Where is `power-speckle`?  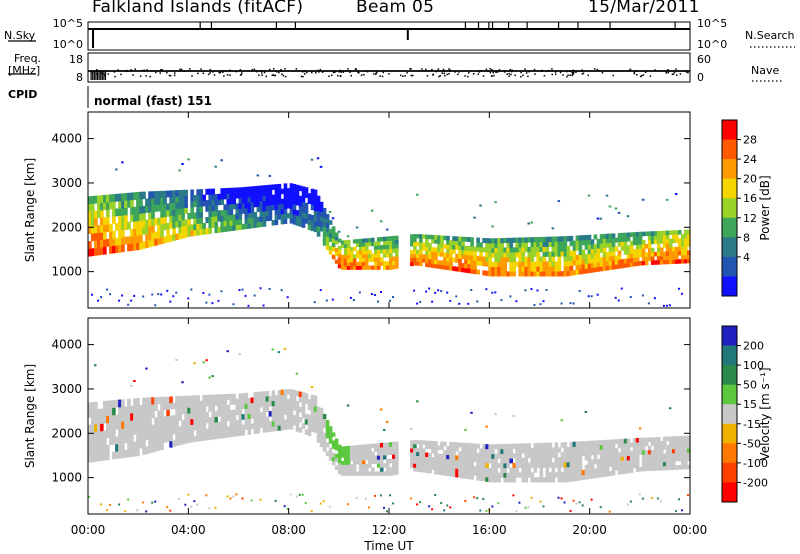 power-speckle is located at coordinates (441, 291).